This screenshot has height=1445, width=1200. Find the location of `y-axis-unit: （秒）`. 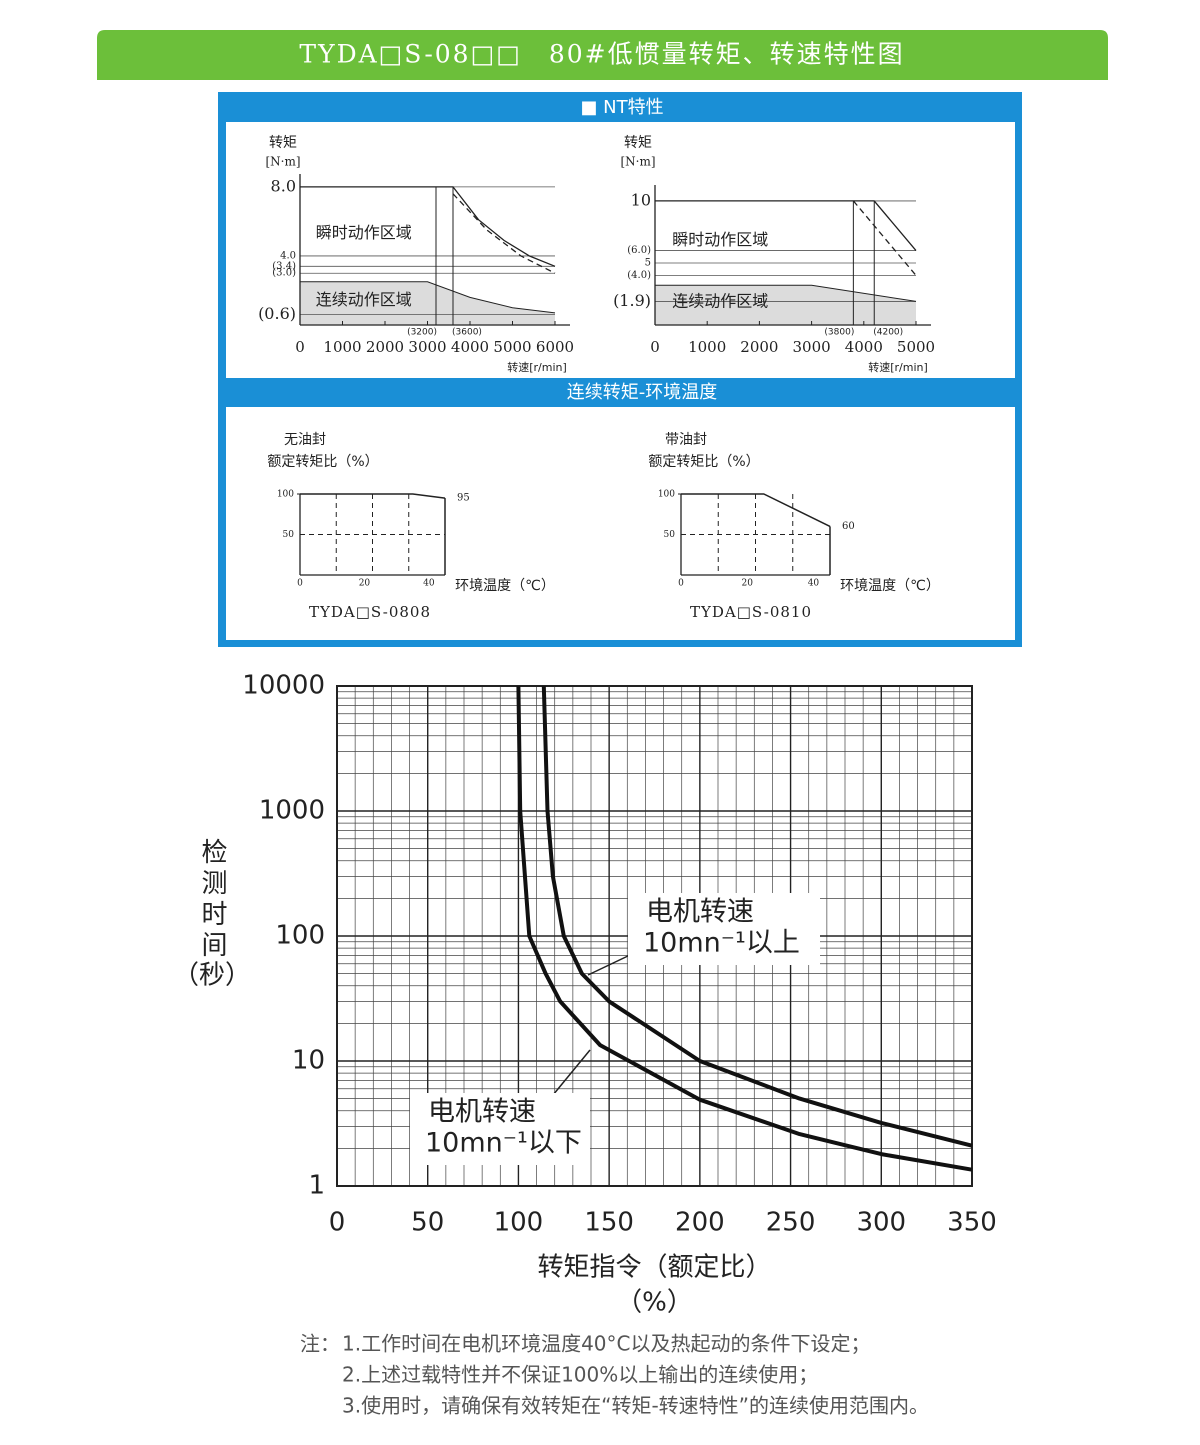

y-axis-unit: （秒） is located at coordinates (212, 976).